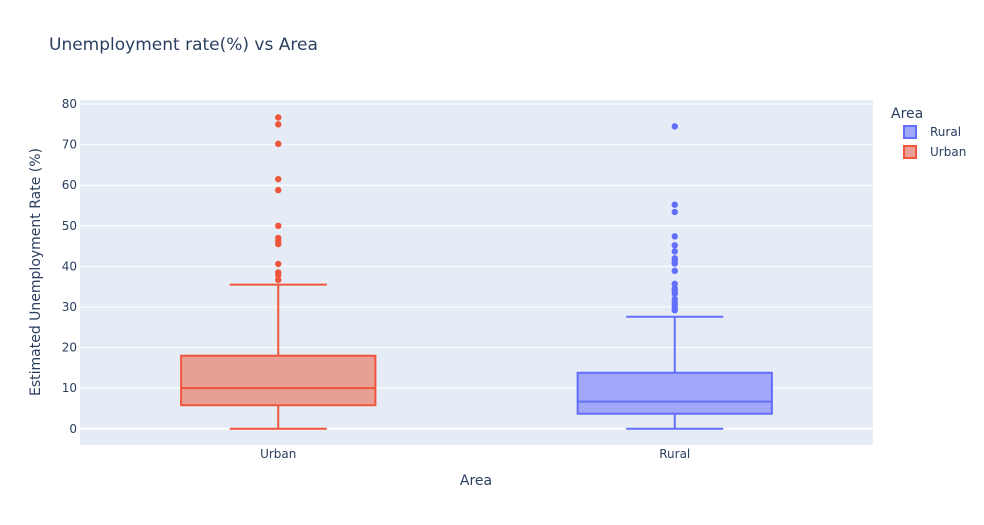 The image size is (984, 525). I want to click on y-axis-title: Estimated Unemployment Rate (%), so click(36, 272).